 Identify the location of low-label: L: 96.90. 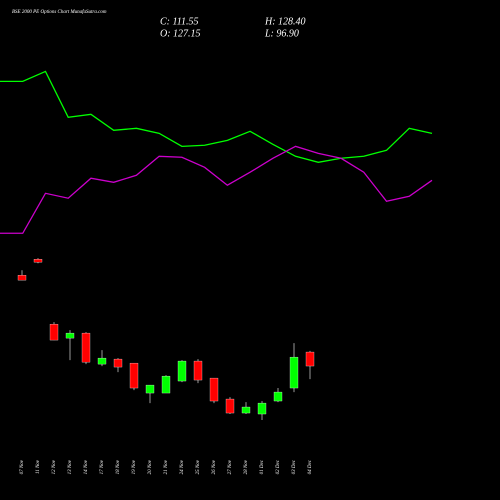
(281, 33).